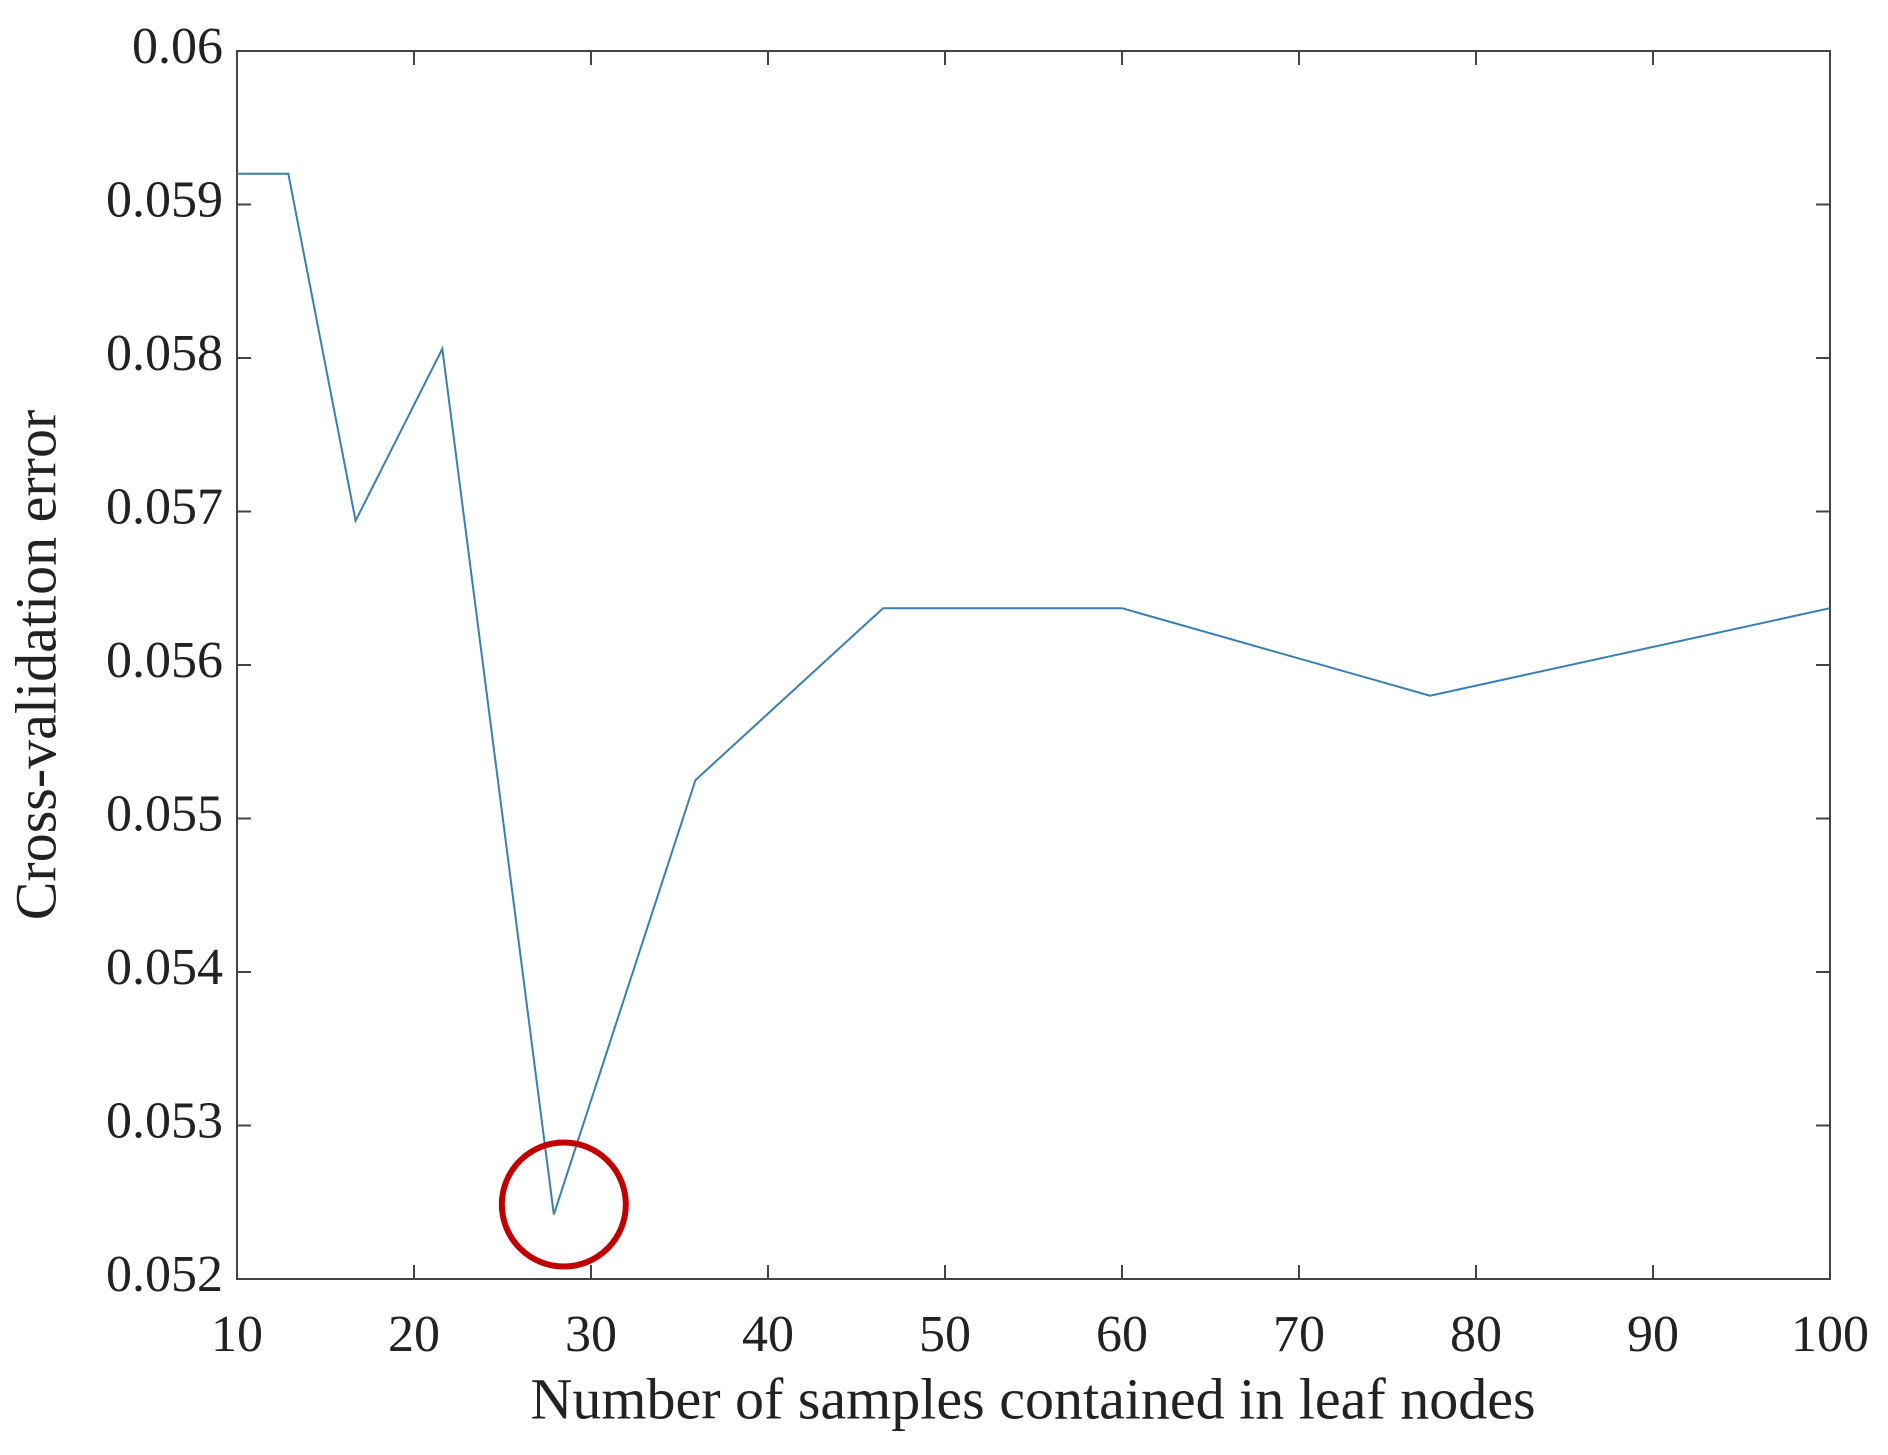 This screenshot has width=1888, height=1455. I want to click on x-tick-label: 60, so click(1122, 1334).